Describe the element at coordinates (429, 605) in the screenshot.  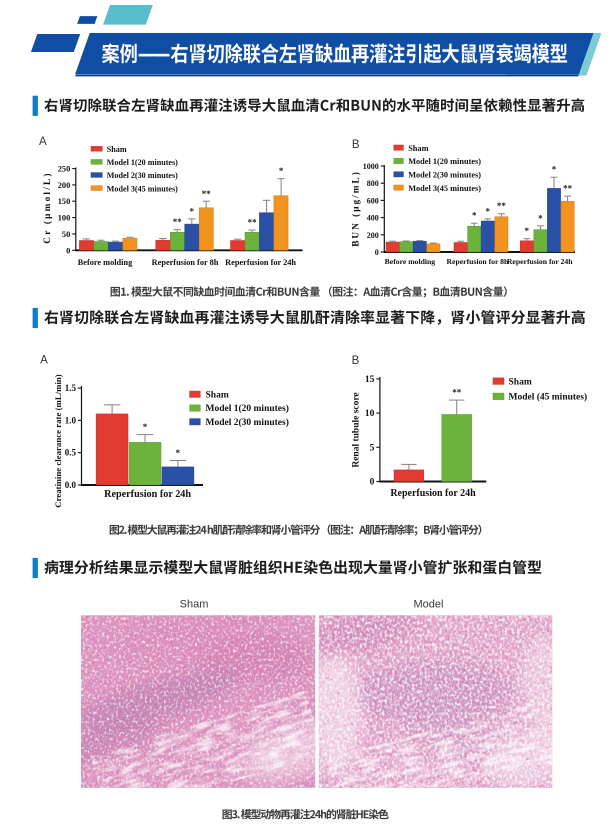
I see `svg-text: Model` at that location.